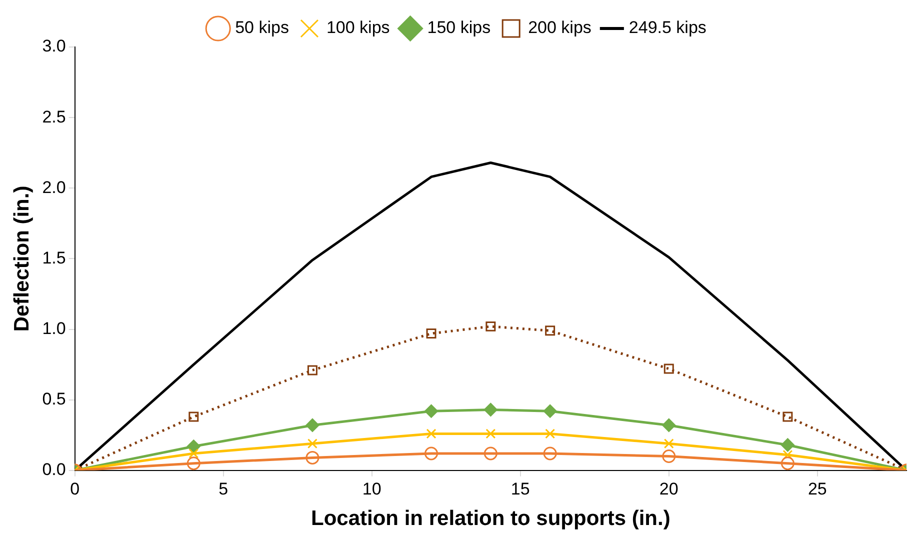 This screenshot has width=914, height=540. What do you see at coordinates (223, 488) in the screenshot?
I see `x-tick-label: 5` at bounding box center [223, 488].